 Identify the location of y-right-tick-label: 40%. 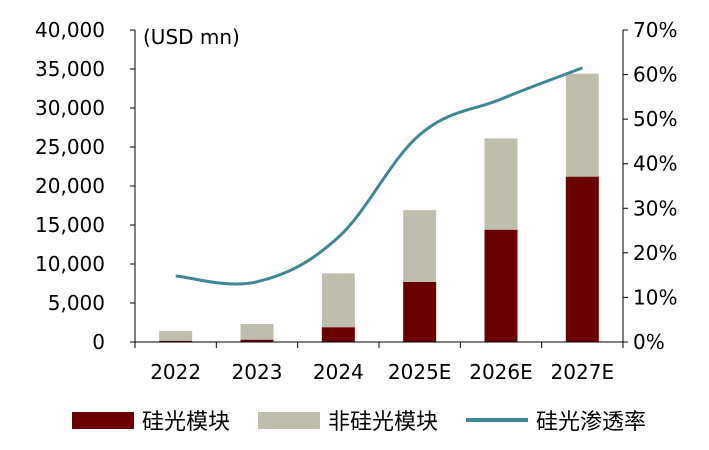
(655, 164).